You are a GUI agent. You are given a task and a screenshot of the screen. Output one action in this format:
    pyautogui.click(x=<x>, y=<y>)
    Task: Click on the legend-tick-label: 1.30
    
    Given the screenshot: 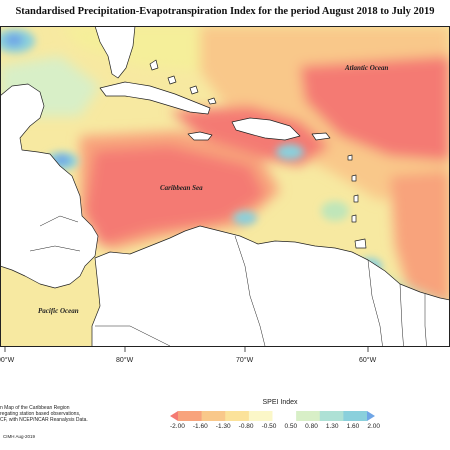 What is the action you would take?
    pyautogui.click(x=332, y=426)
    